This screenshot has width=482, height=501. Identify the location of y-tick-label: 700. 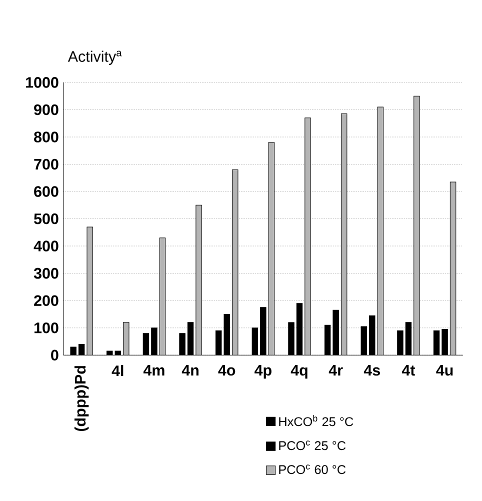
(46, 164).